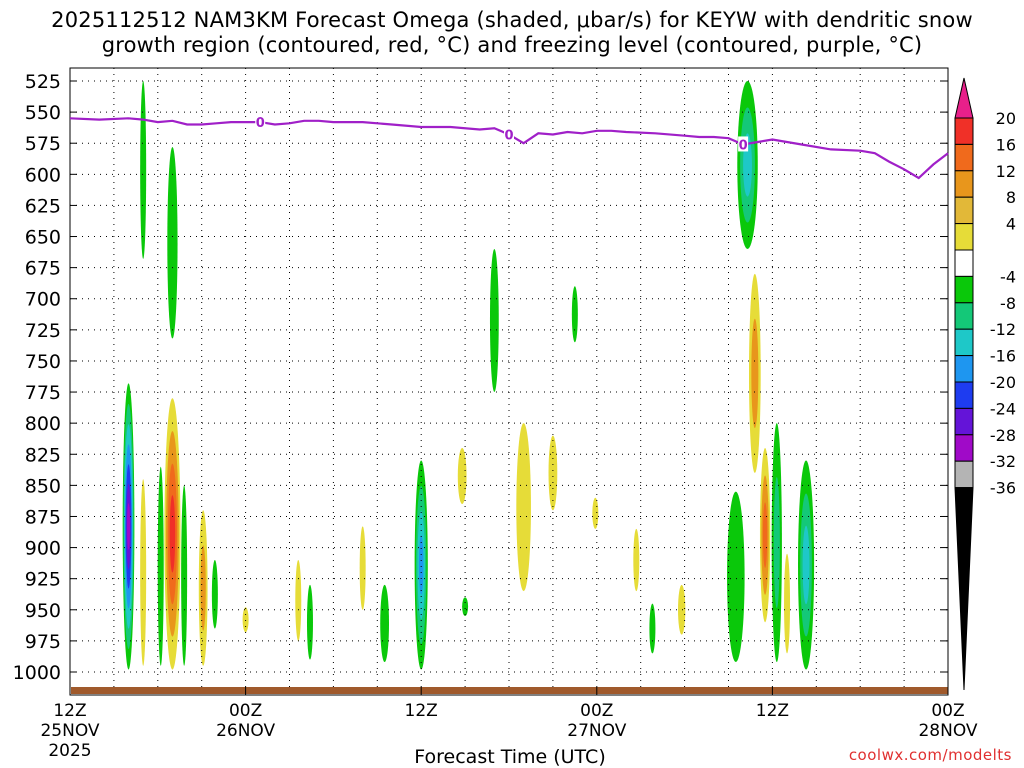 This screenshot has width=1024, height=768. What do you see at coordinates (43, 580) in the screenshot?
I see `y-tick-label: 925` at bounding box center [43, 580].